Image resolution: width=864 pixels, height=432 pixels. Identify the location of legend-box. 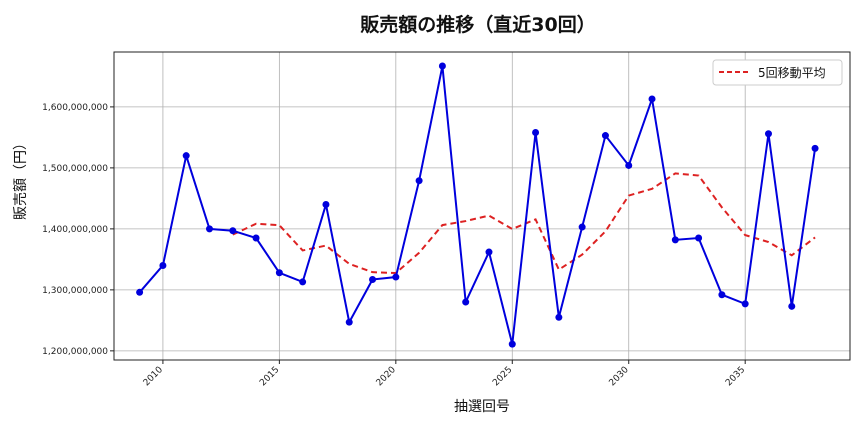
(777, 72).